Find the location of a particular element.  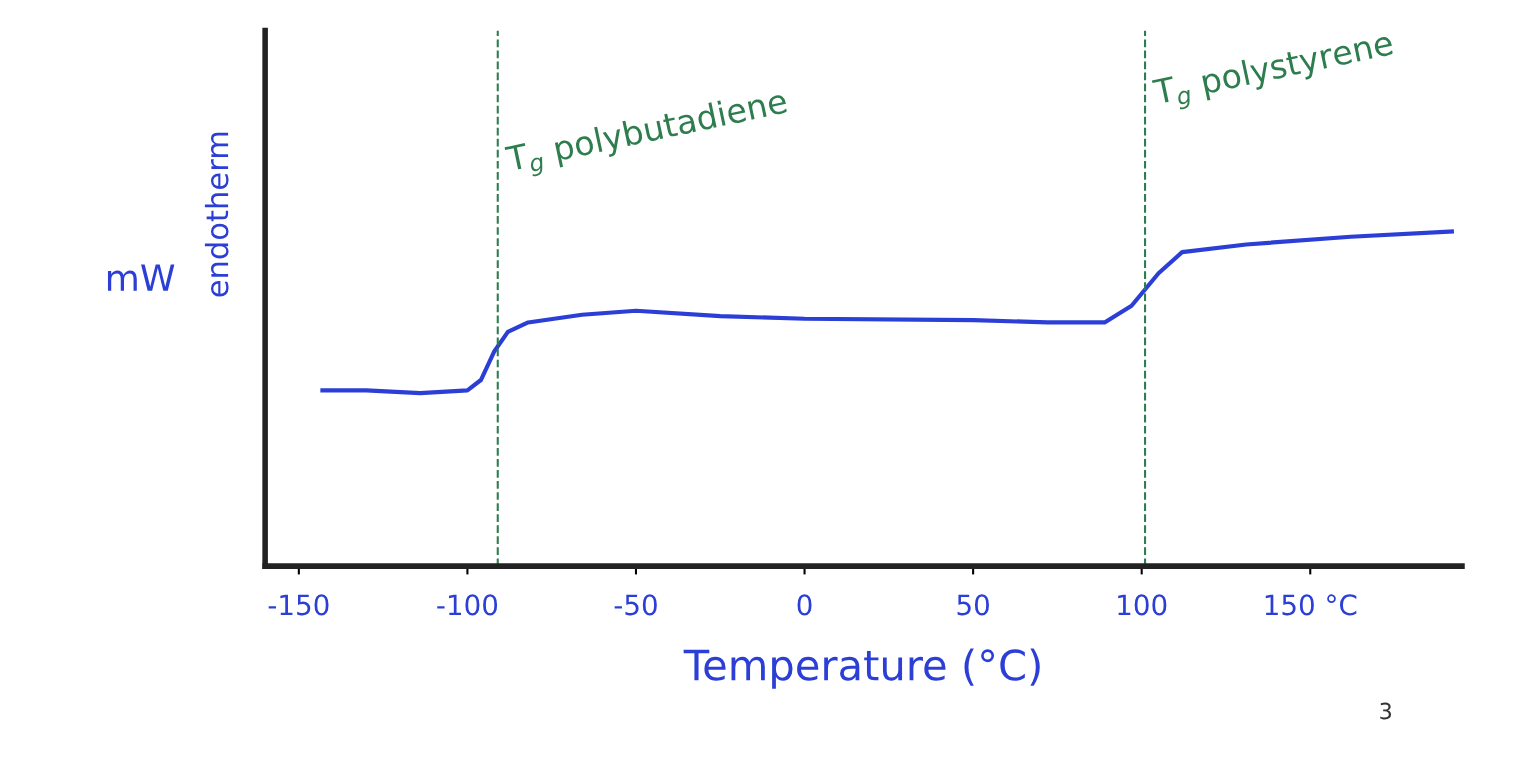

x-tick-label: -50 is located at coordinates (635, 605).